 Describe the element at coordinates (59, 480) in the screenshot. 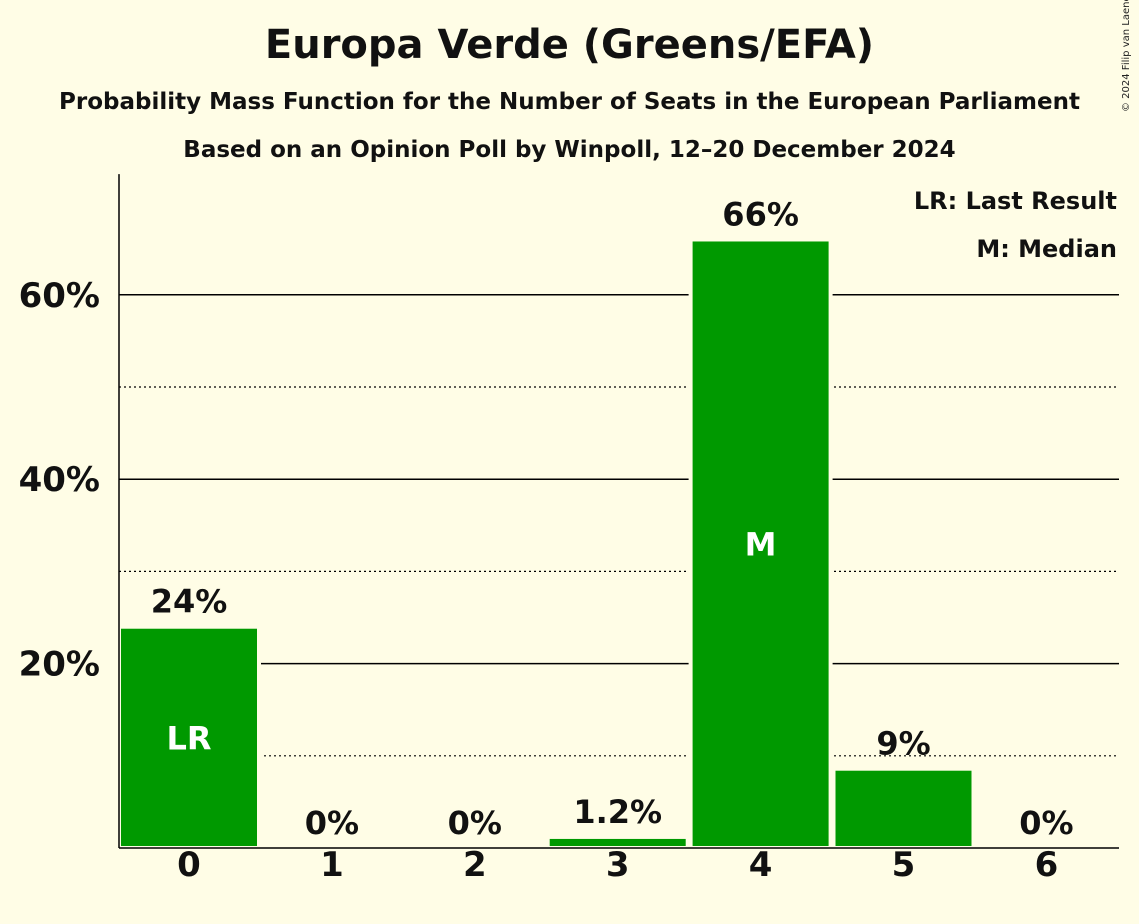

I see `y-tick-label: 40%` at that location.